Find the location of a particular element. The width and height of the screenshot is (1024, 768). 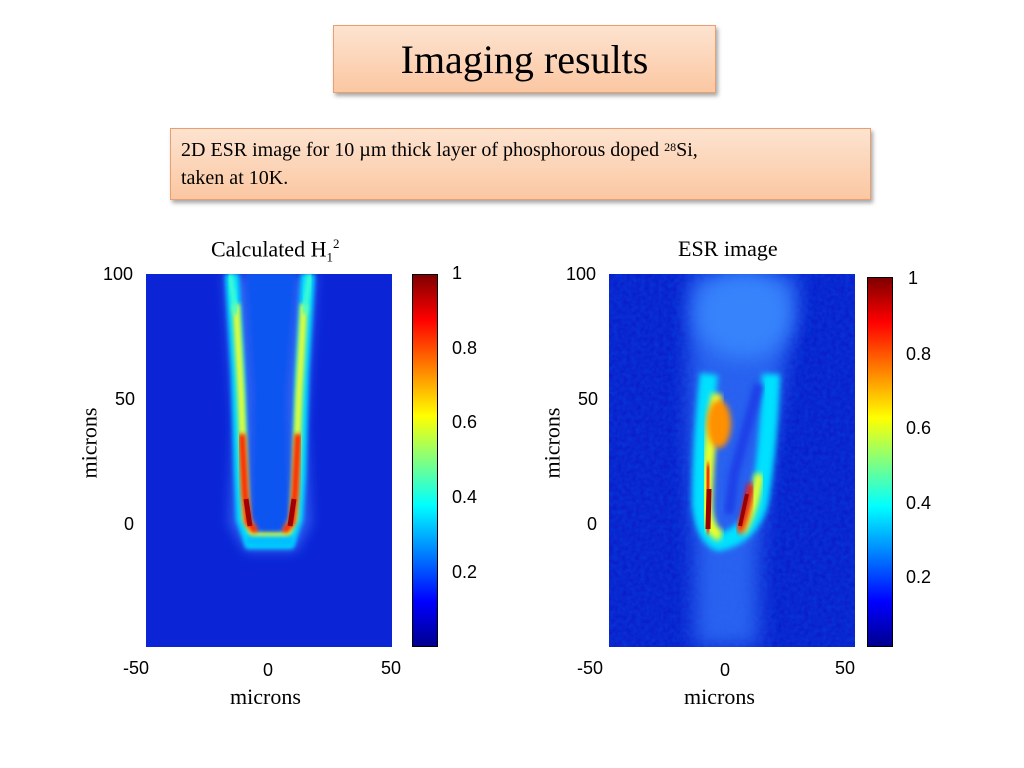

left-title-sub: 1 is located at coordinates (329, 257).